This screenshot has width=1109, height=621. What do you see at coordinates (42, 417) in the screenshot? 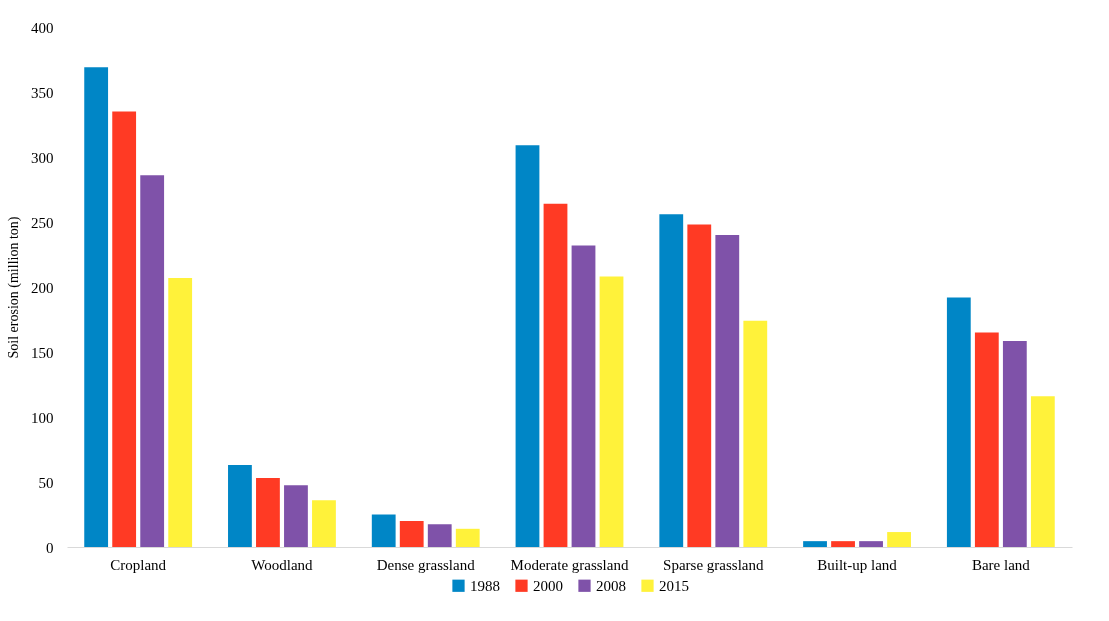
I see `y-tick-label: 100` at bounding box center [42, 417].